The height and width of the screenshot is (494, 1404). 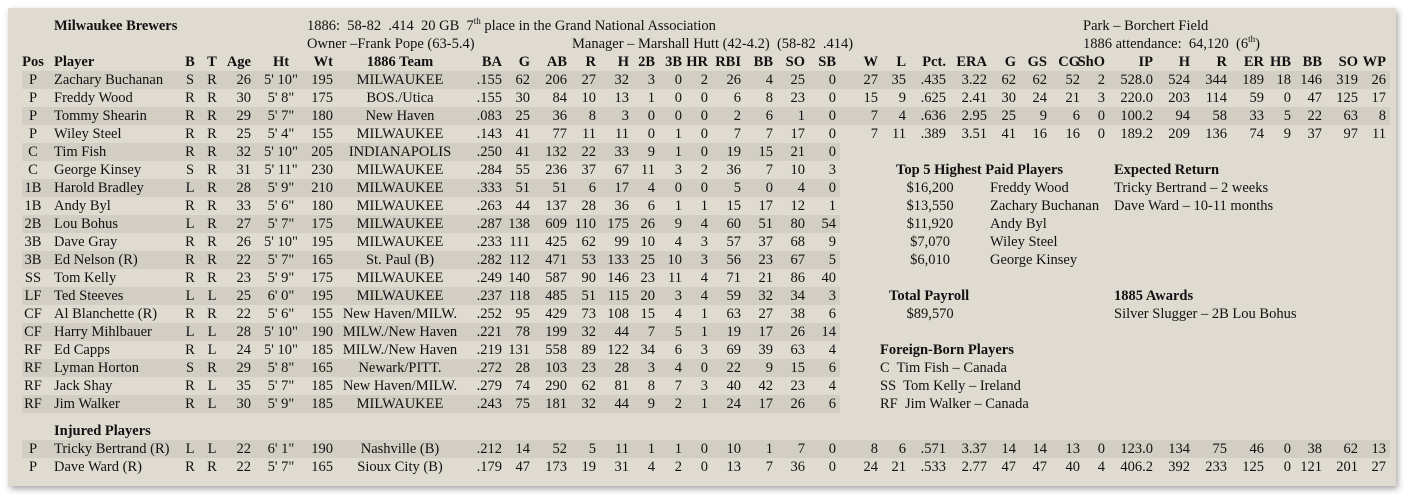 I want to click on batting-cell-sb: 0, so click(x=832, y=116).